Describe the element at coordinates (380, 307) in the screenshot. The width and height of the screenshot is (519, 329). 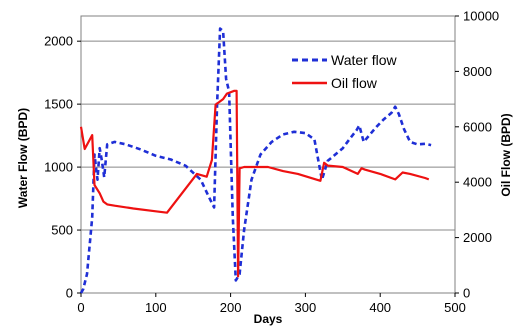
I see `x-tick-label: 400` at that location.